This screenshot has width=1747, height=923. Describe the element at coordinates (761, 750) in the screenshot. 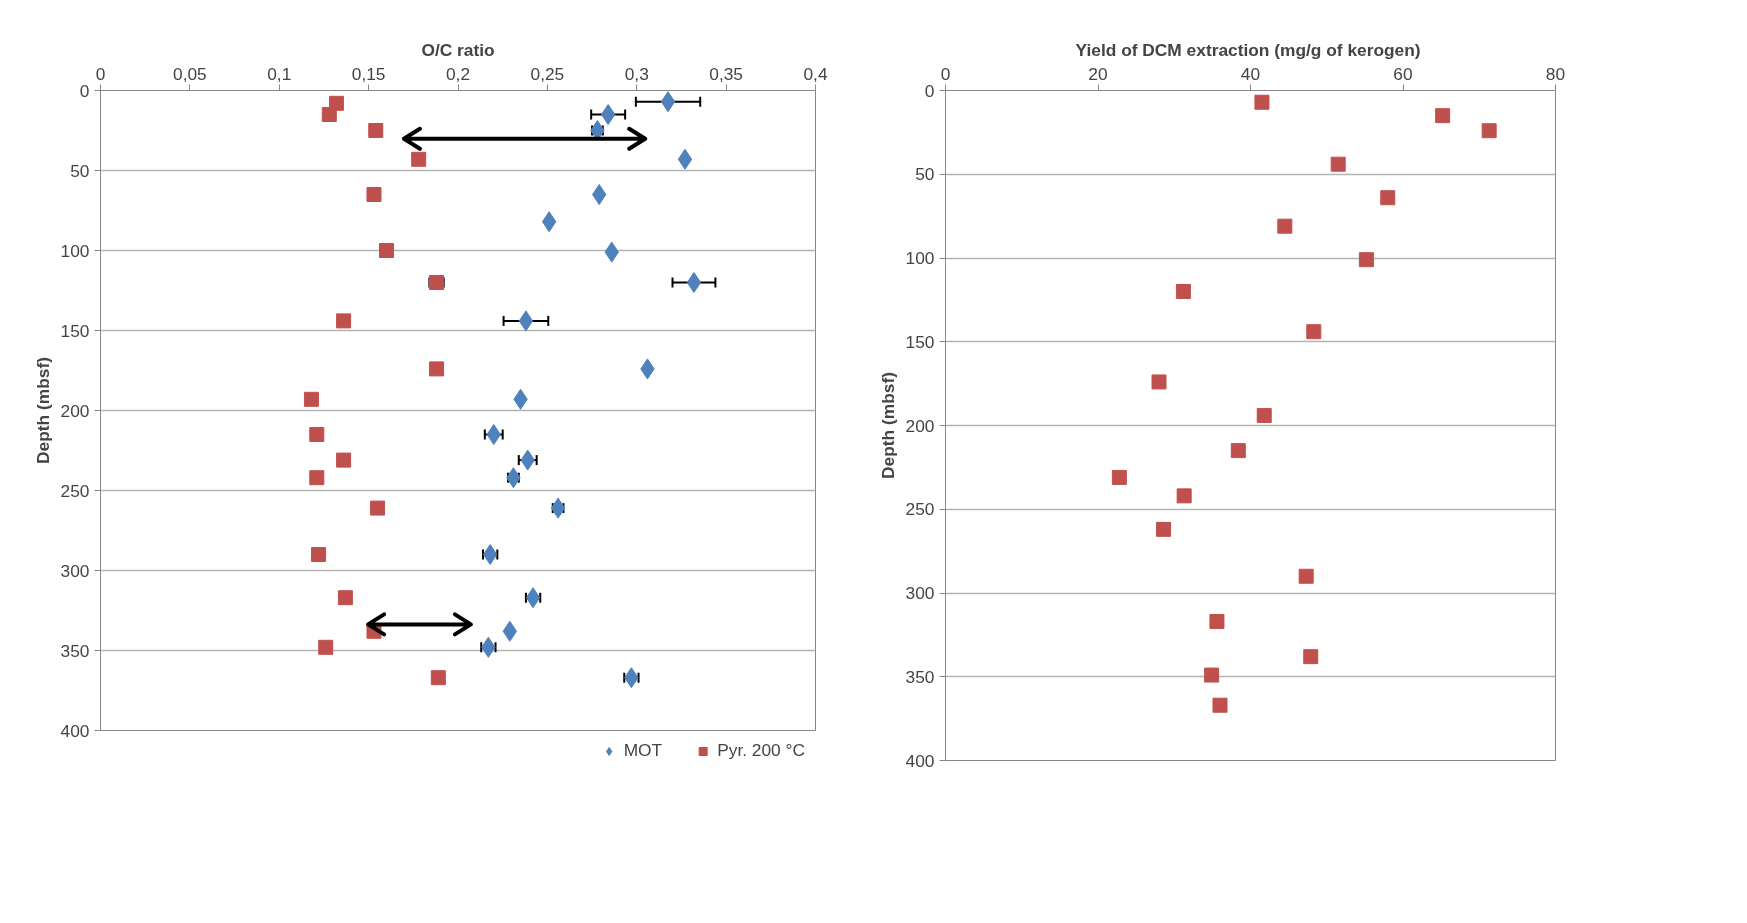

I see `legend-label: Pyr. 200 °C` at that location.